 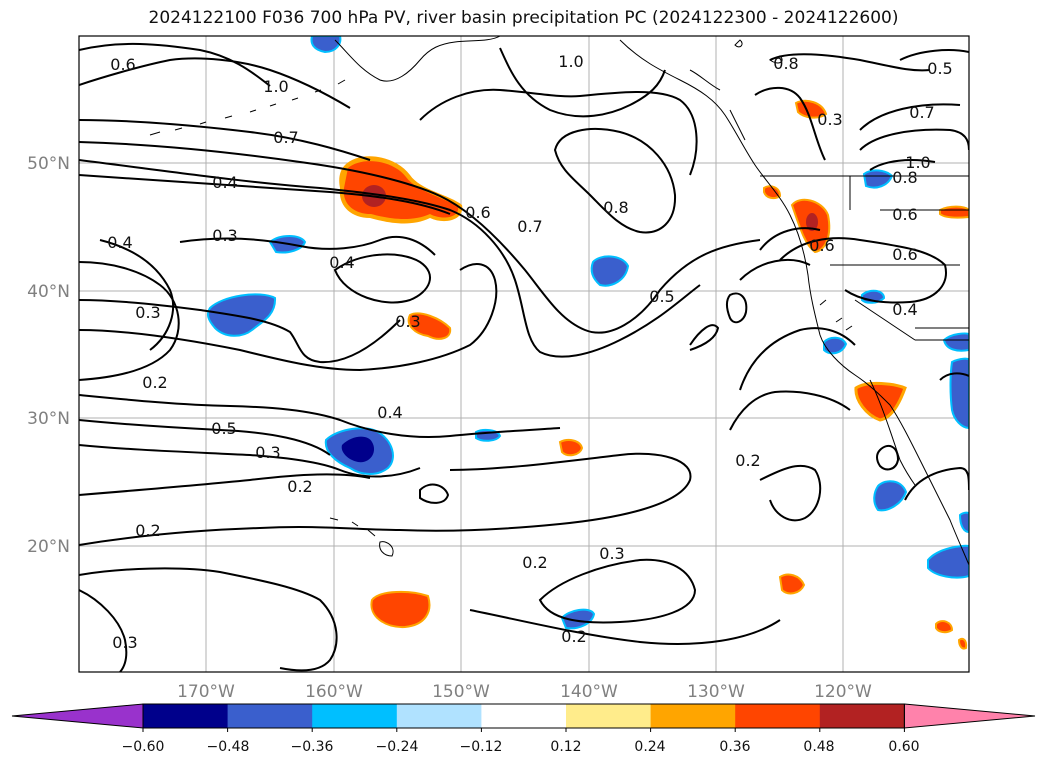 What do you see at coordinates (649, 747) in the screenshot?
I see `colorbar-tick-label: 0.24` at bounding box center [649, 747].